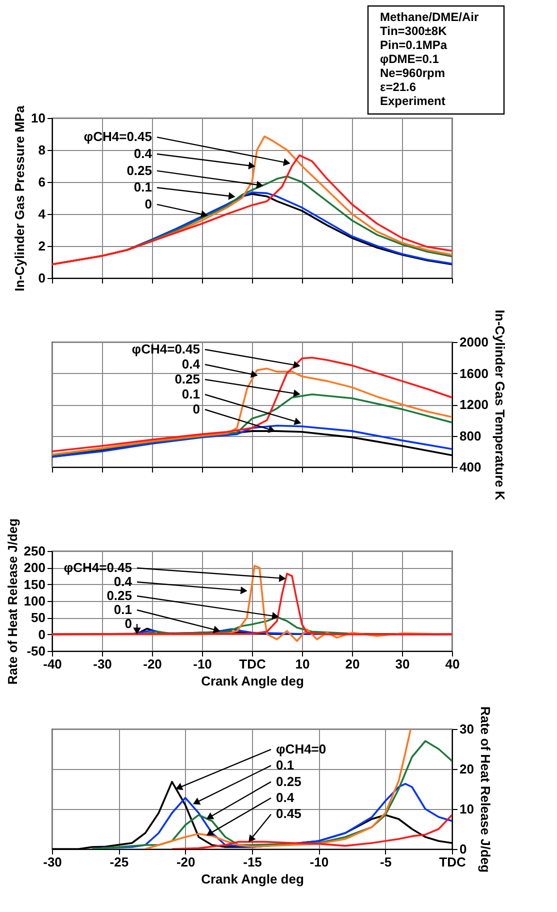 This screenshot has height=912, width=557. I want to click on x-tick-label: 30, so click(402, 664).